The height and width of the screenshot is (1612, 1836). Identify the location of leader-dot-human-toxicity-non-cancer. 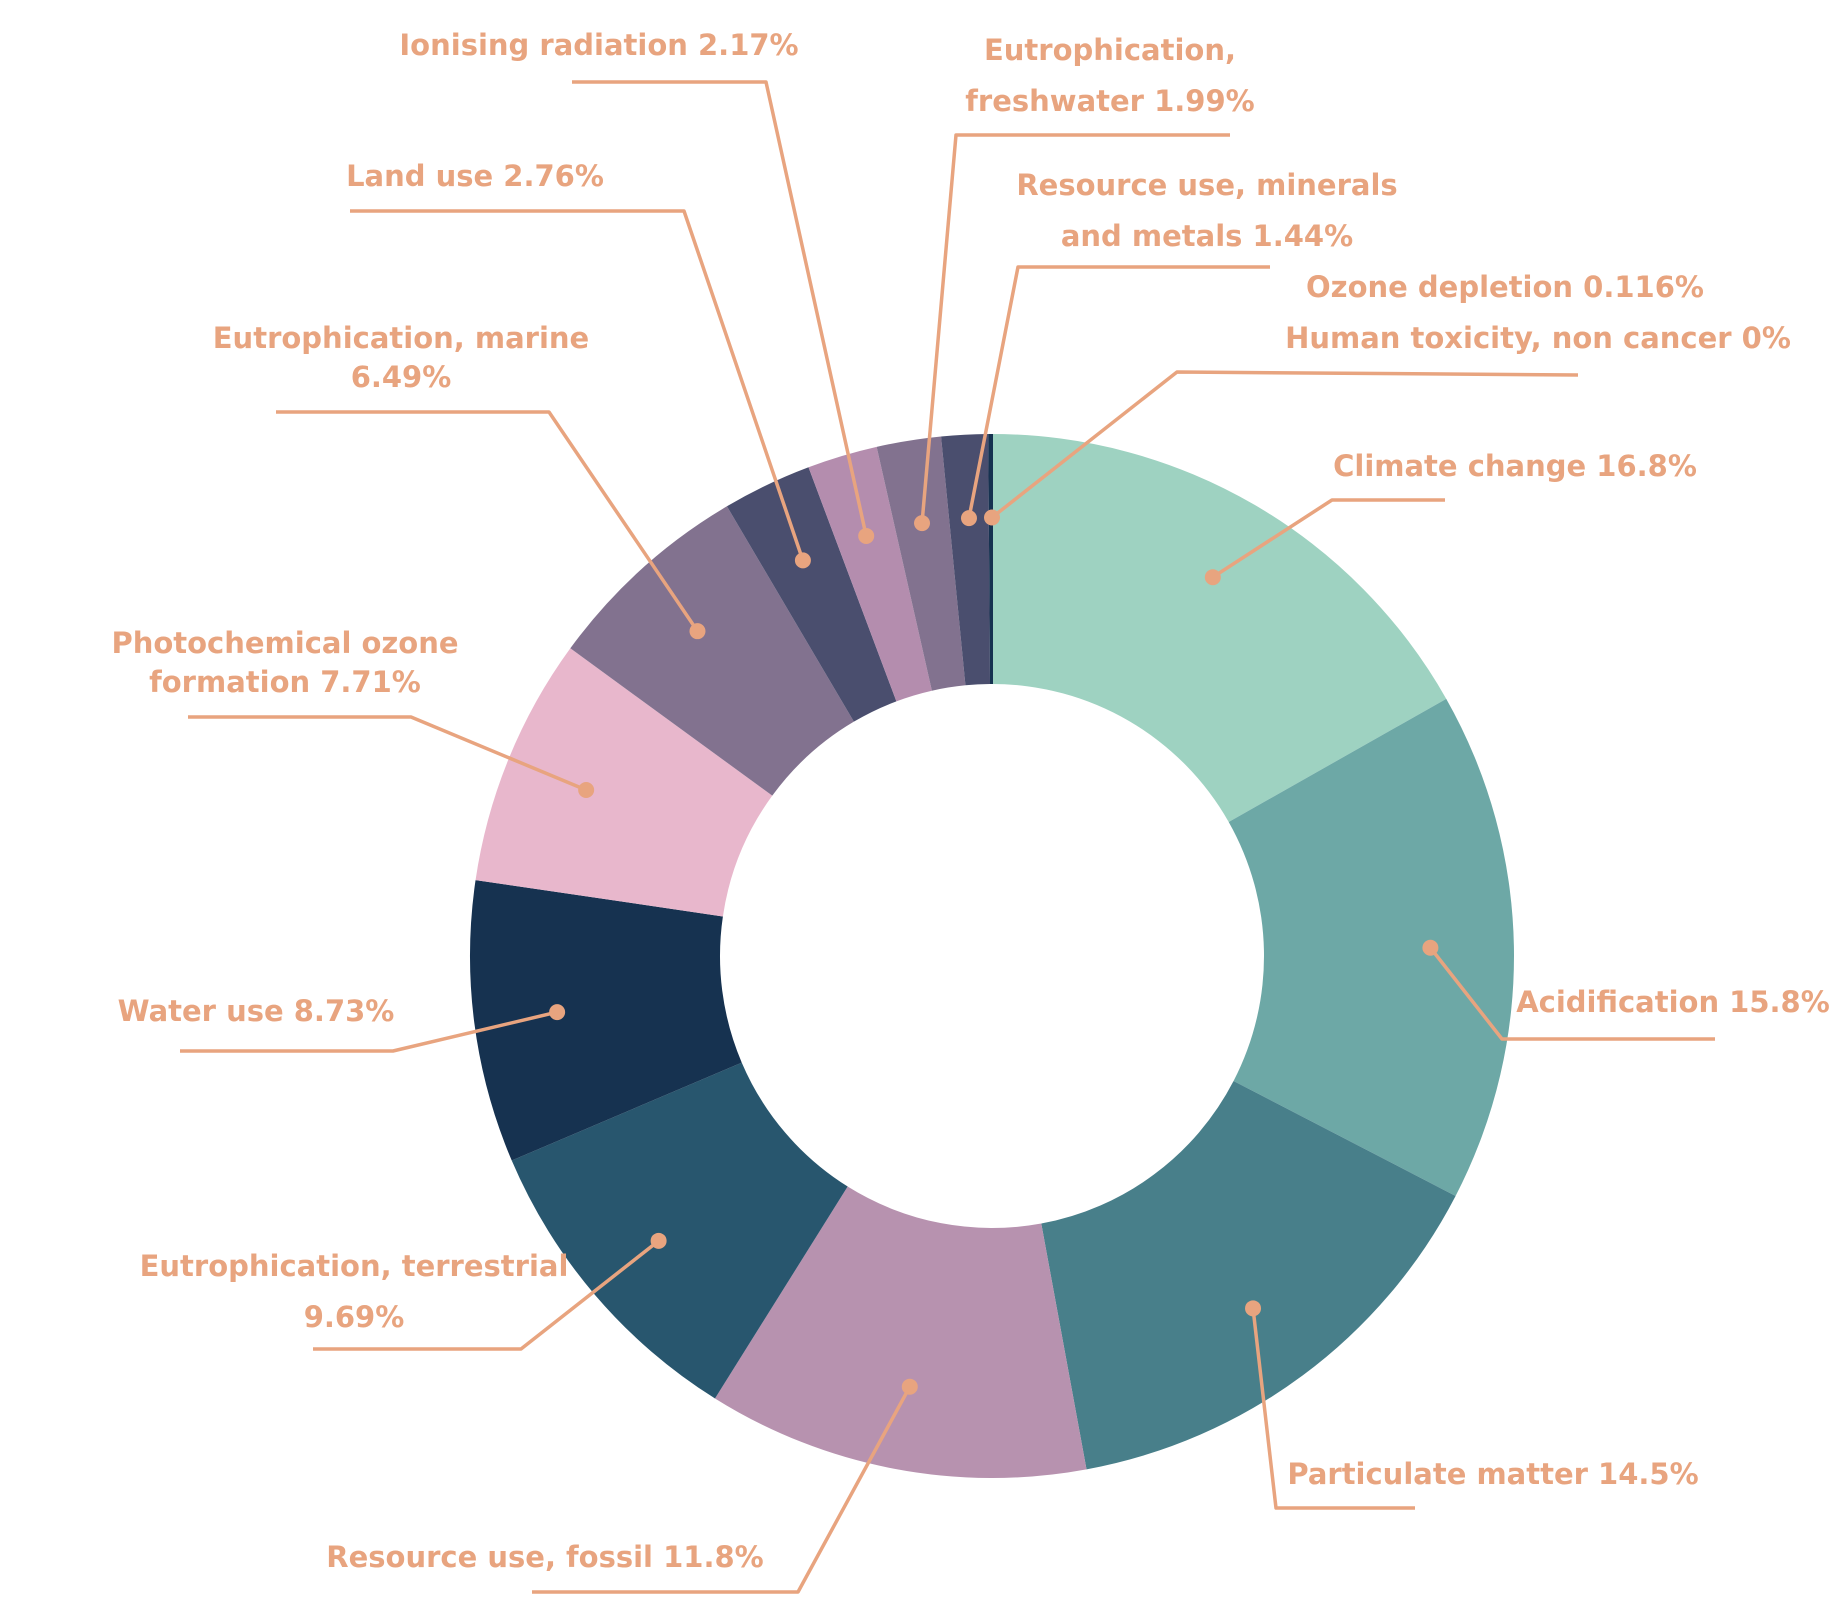
(992, 517).